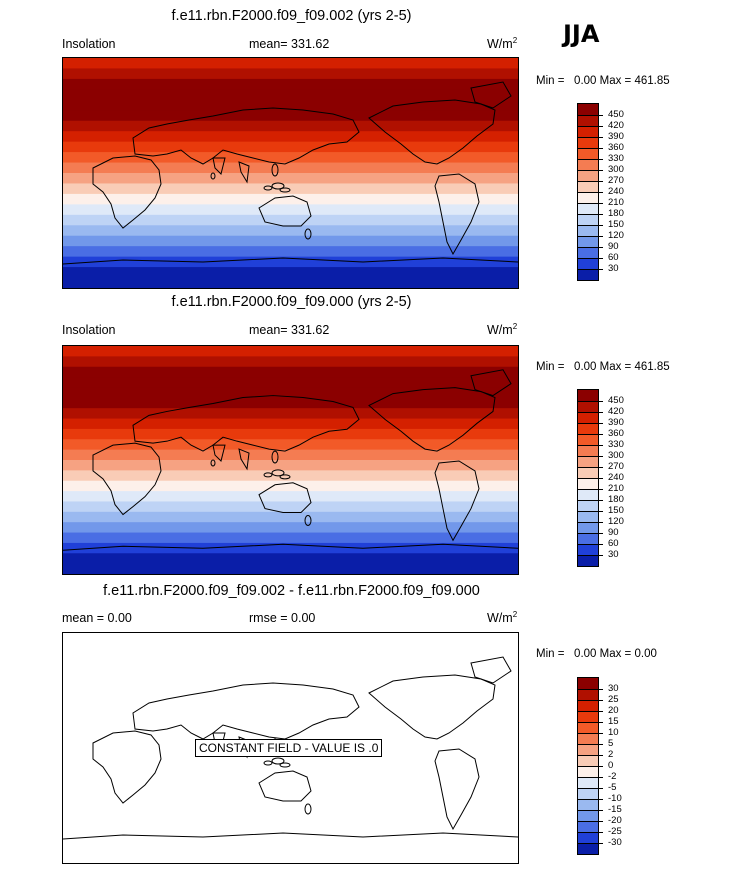 This screenshot has height=872, width=733. What do you see at coordinates (615, 809) in the screenshot?
I see `panel3-colorbar-label: -15` at bounding box center [615, 809].